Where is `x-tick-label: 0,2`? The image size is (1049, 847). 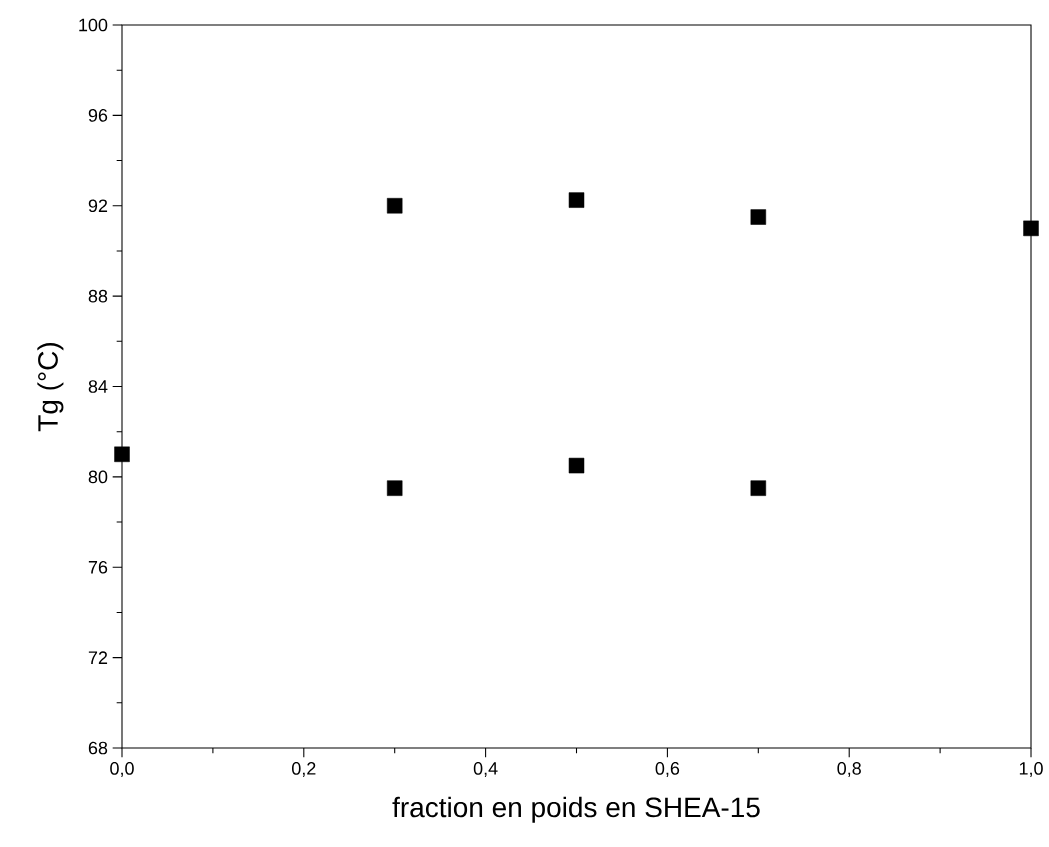 x-tick-label: 0,2 is located at coordinates (304, 769).